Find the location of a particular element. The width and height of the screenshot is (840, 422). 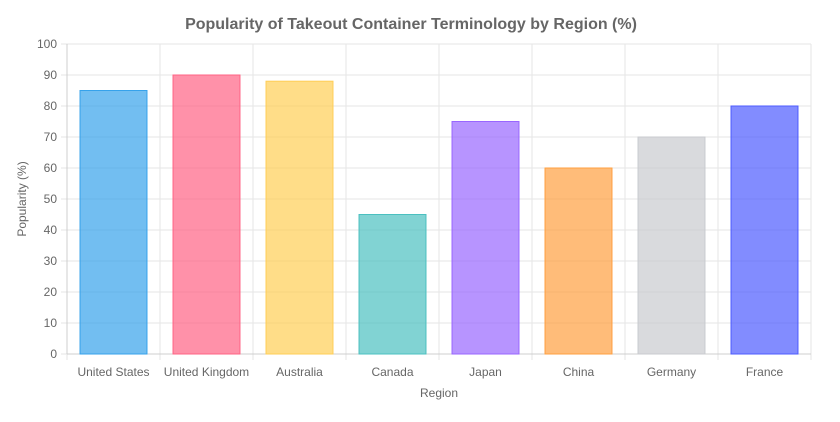

bar-united-kingdom is located at coordinates (206, 214).